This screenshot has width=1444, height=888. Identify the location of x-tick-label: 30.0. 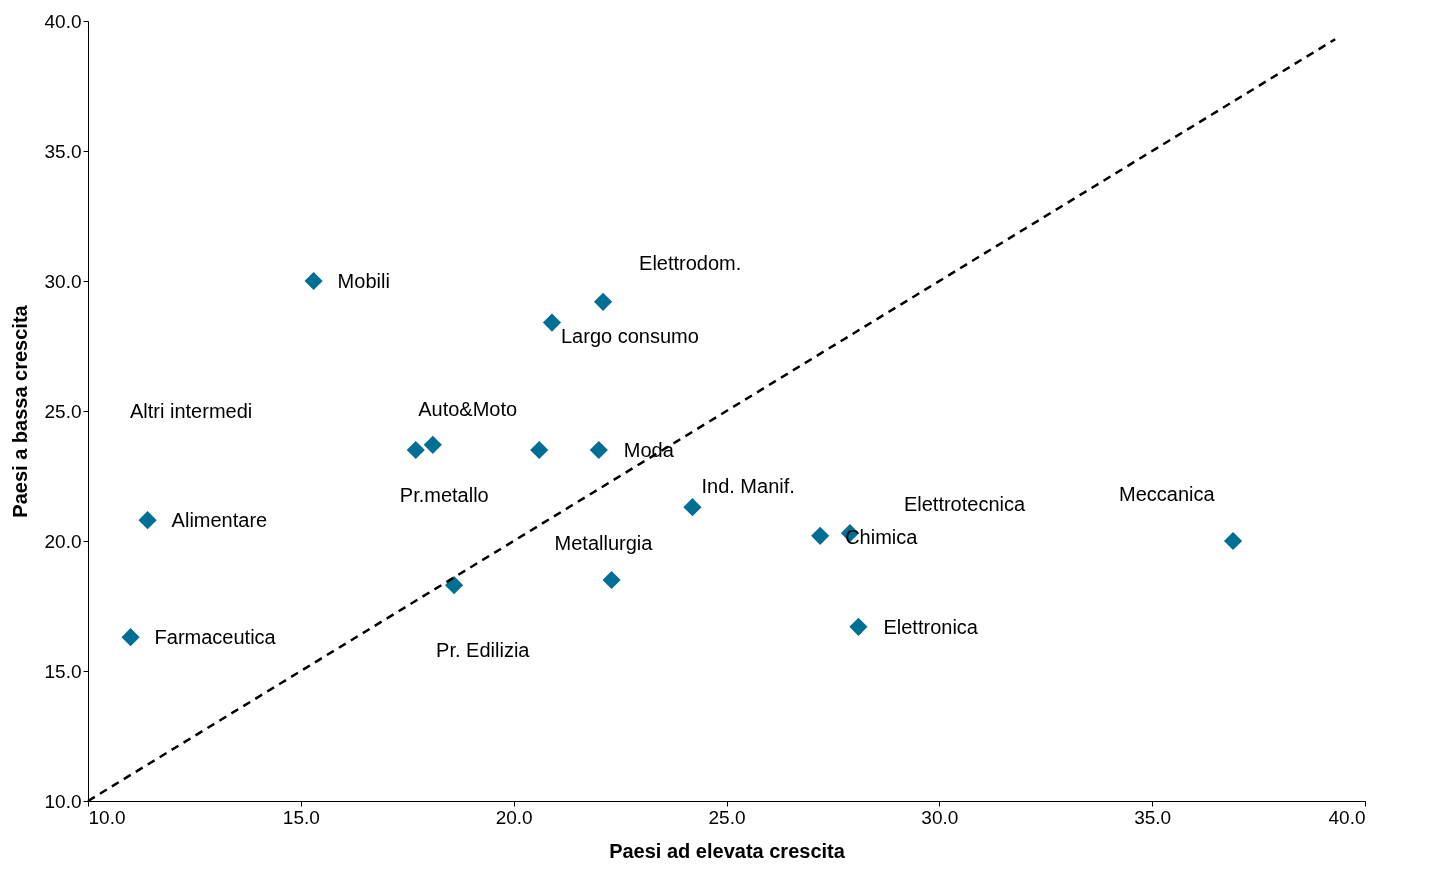
(940, 817).